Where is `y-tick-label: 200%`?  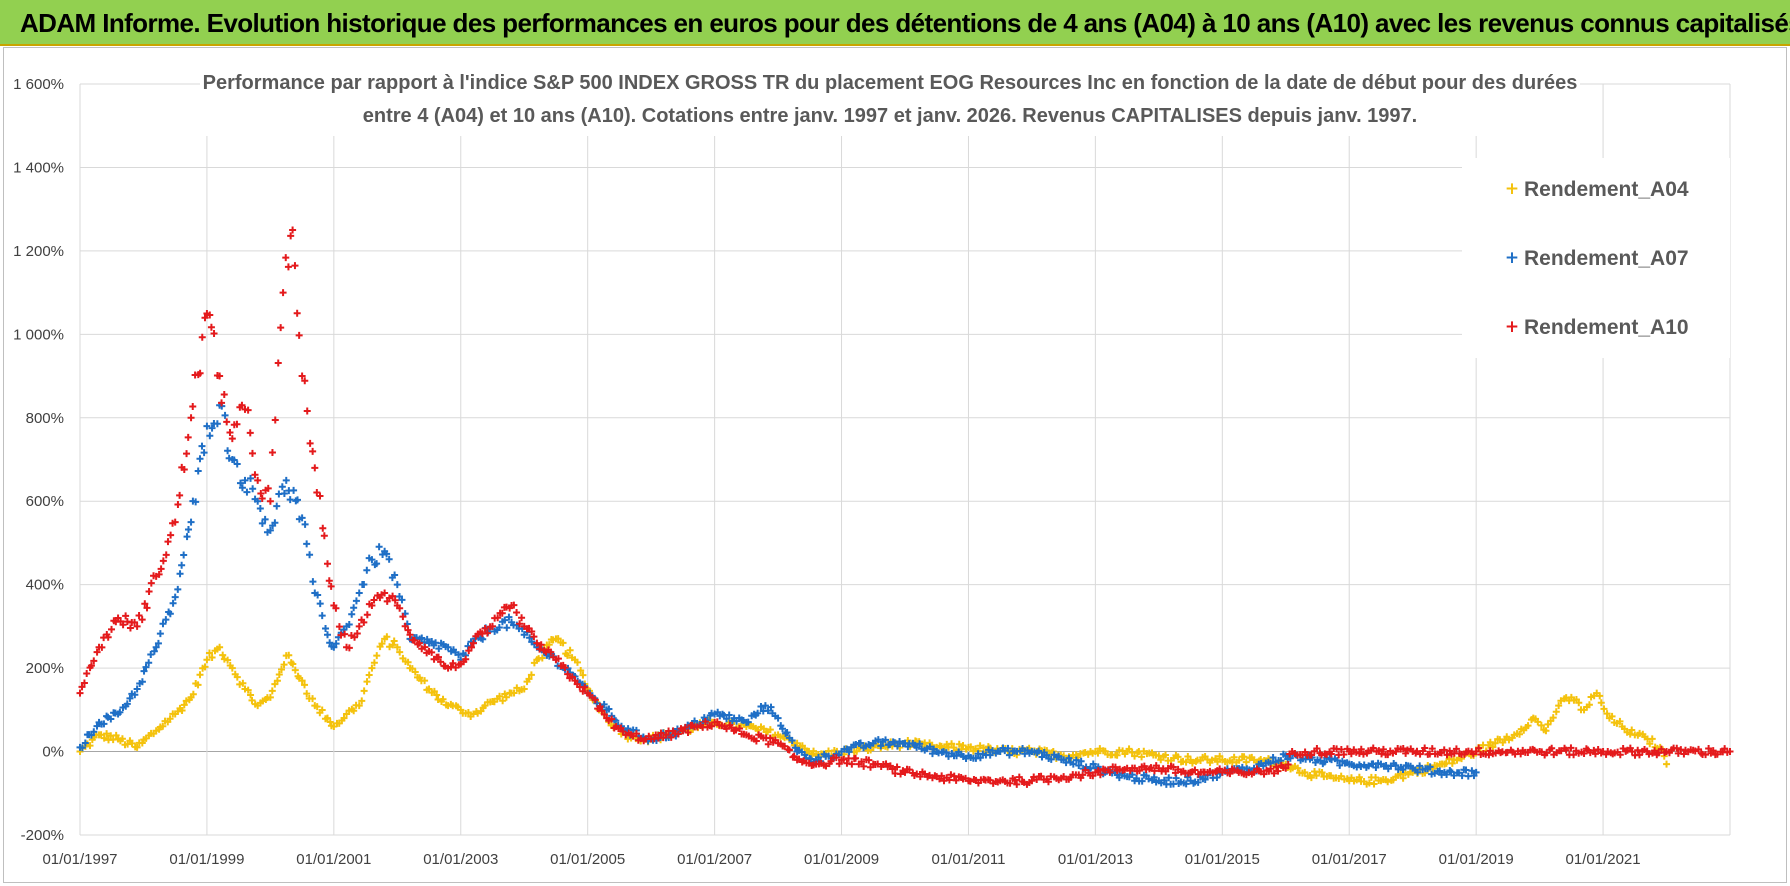
y-tick-label: 200% is located at coordinates (45, 668).